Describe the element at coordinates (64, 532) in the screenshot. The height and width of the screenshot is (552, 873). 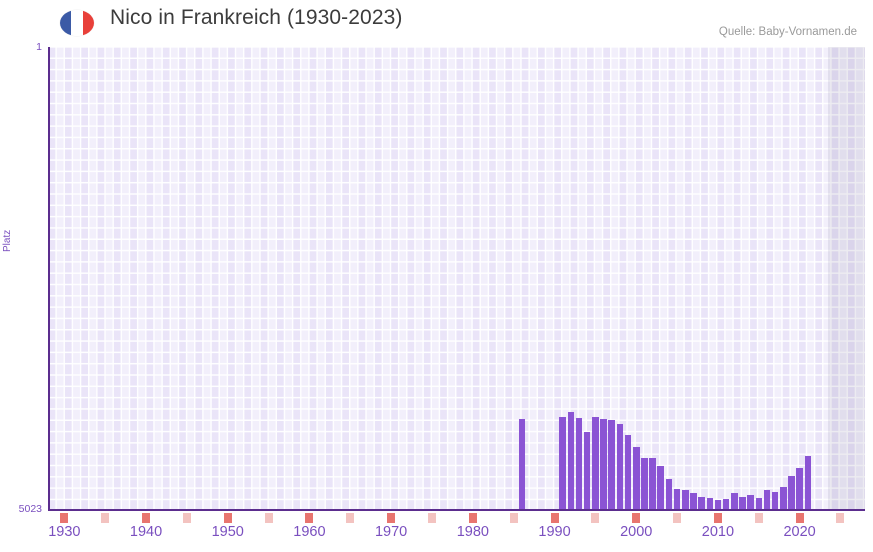
I see `x-axis-tick-label: 1930` at that location.